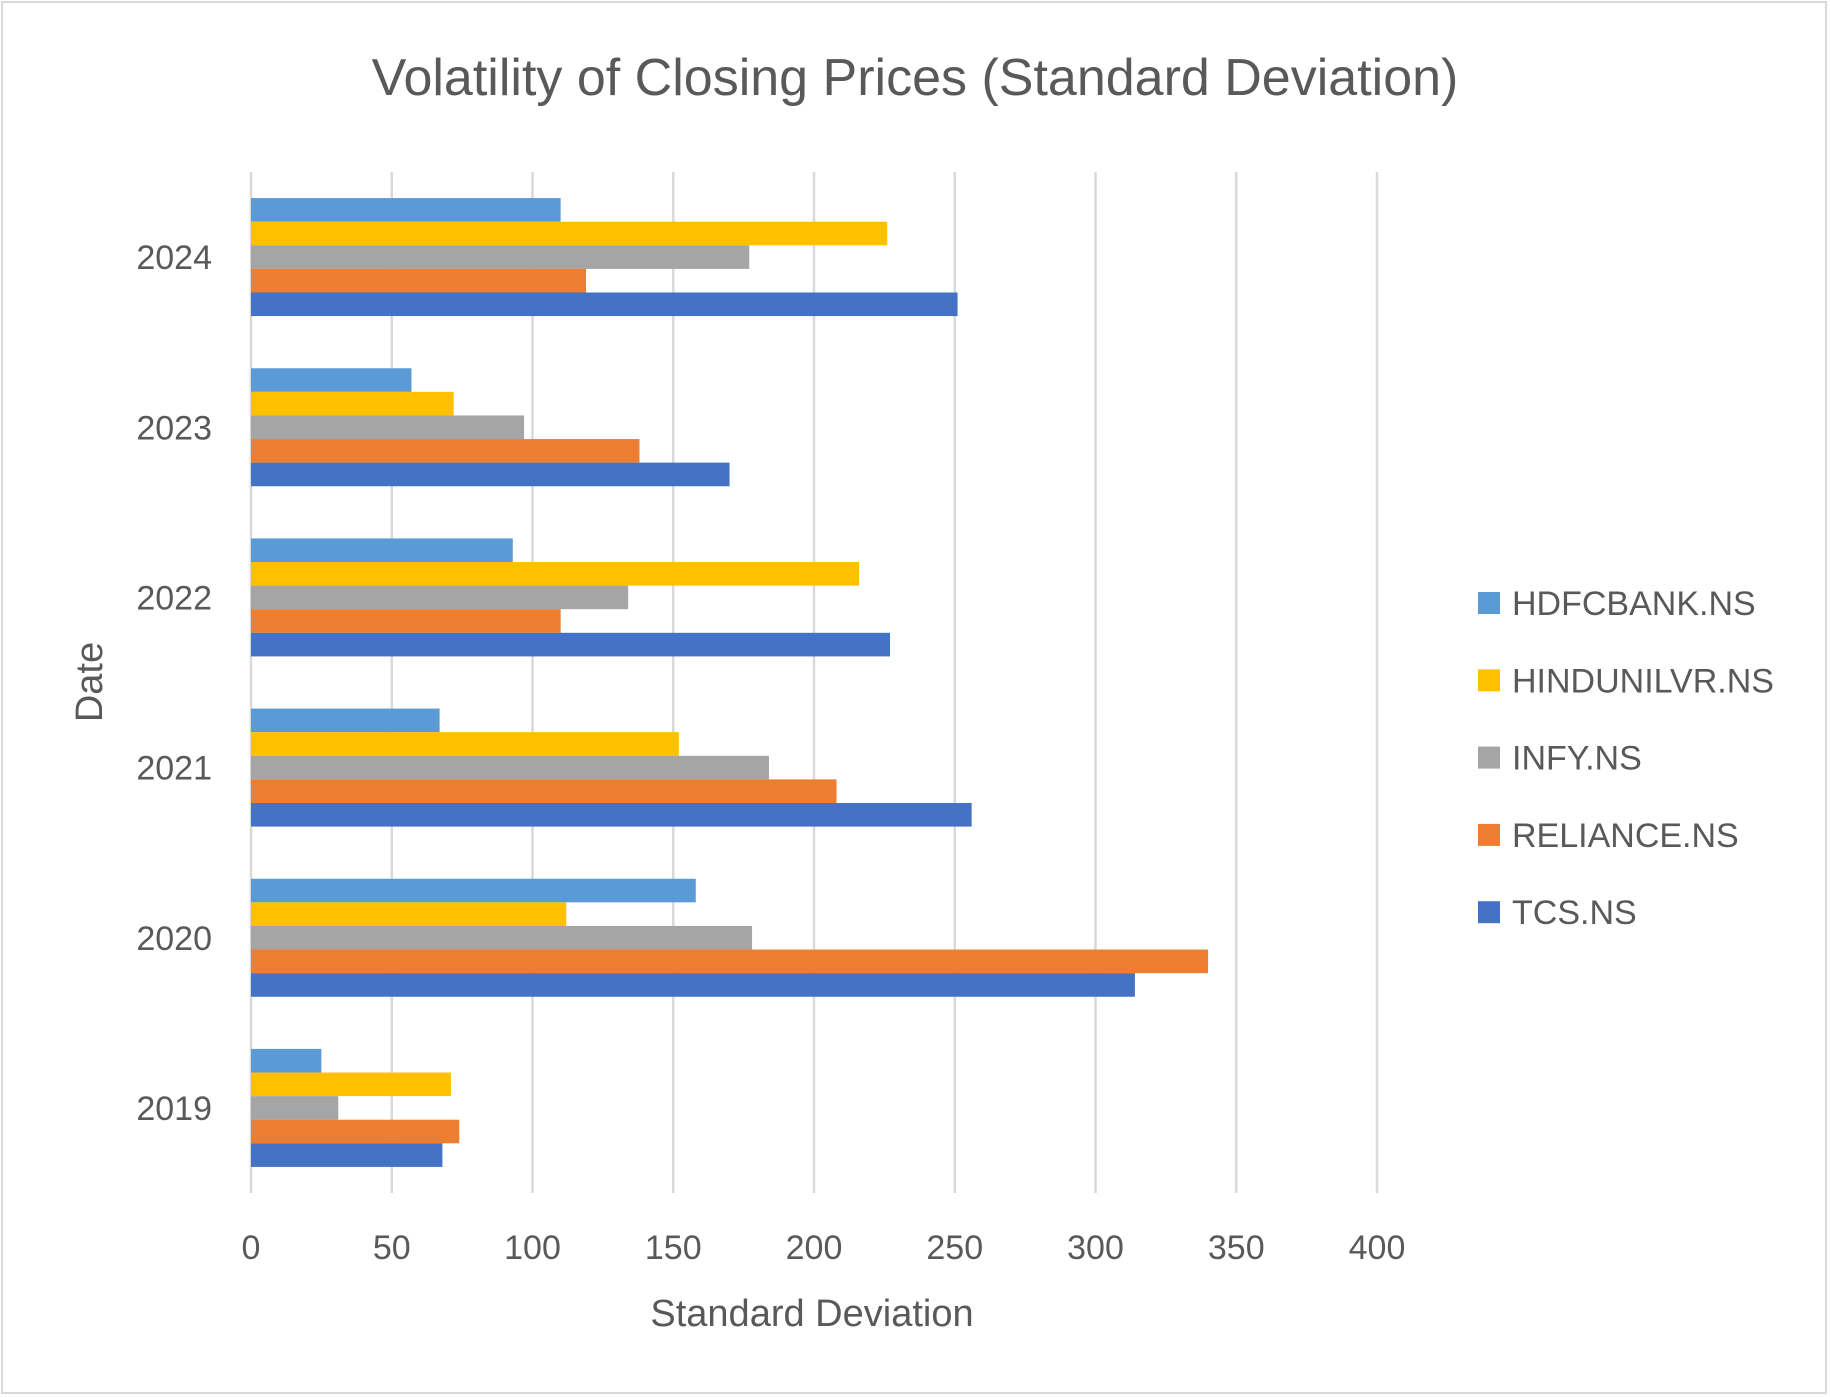  What do you see at coordinates (1095, 1248) in the screenshot?
I see `x-tick-label: 300` at bounding box center [1095, 1248].